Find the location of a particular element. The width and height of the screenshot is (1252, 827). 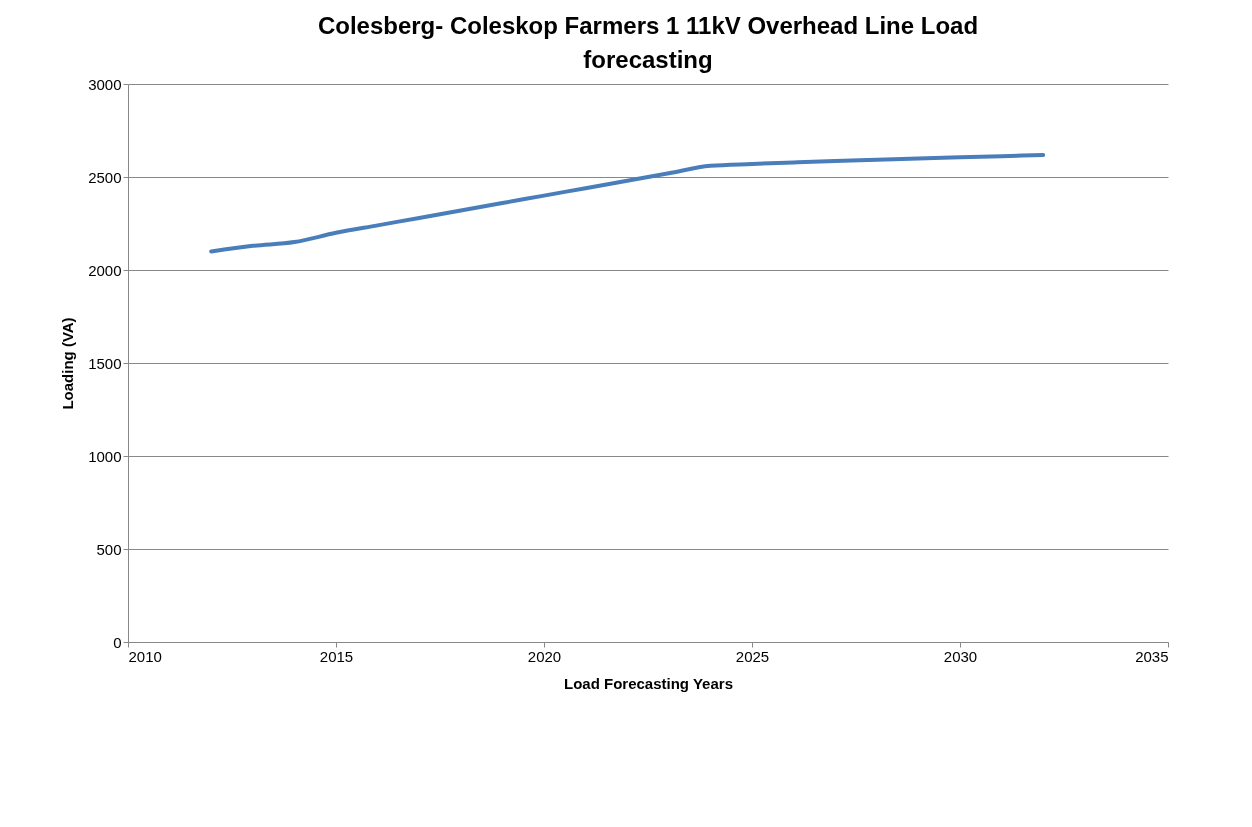

y-tick-label: 3000 is located at coordinates (105, 84).